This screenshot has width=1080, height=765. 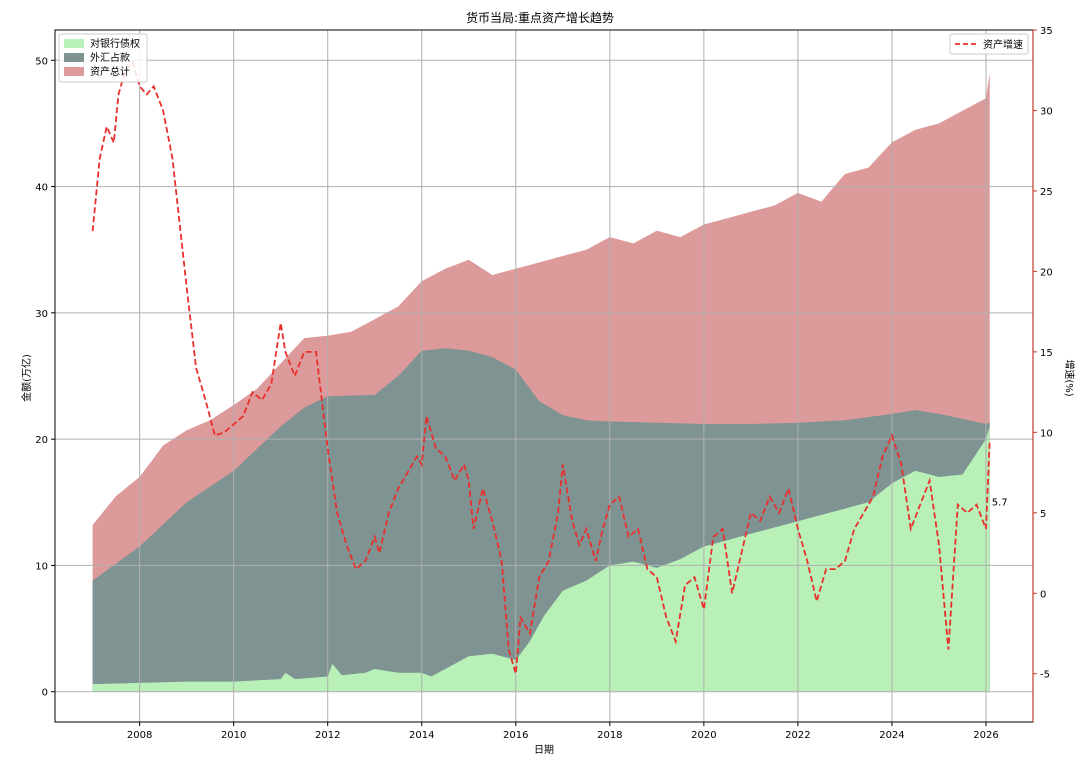 I want to click on x-tick-label: 2022, so click(x=797, y=735).